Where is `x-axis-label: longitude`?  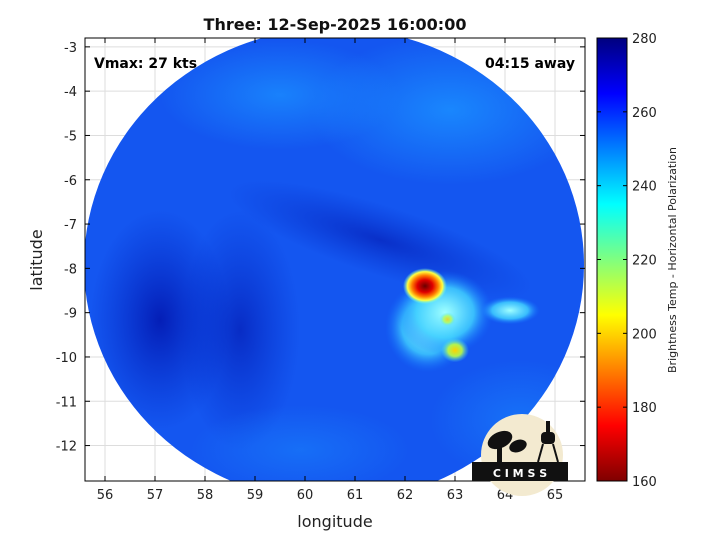
x-axis-label: longitude is located at coordinates (334, 521).